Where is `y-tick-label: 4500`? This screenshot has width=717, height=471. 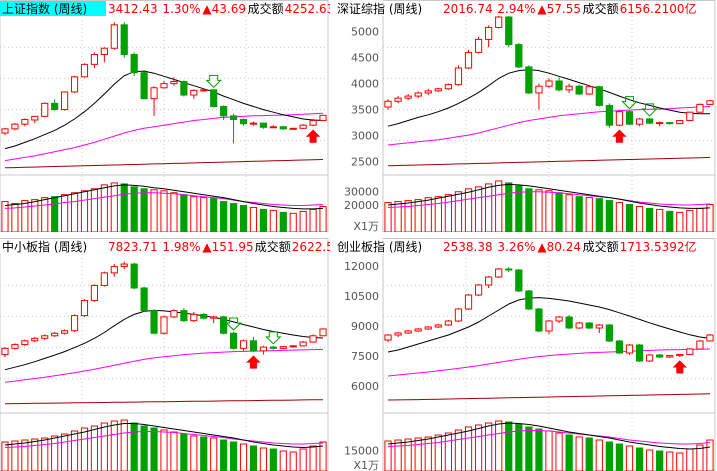 y-tick-label: 4500 is located at coordinates (365, 58).